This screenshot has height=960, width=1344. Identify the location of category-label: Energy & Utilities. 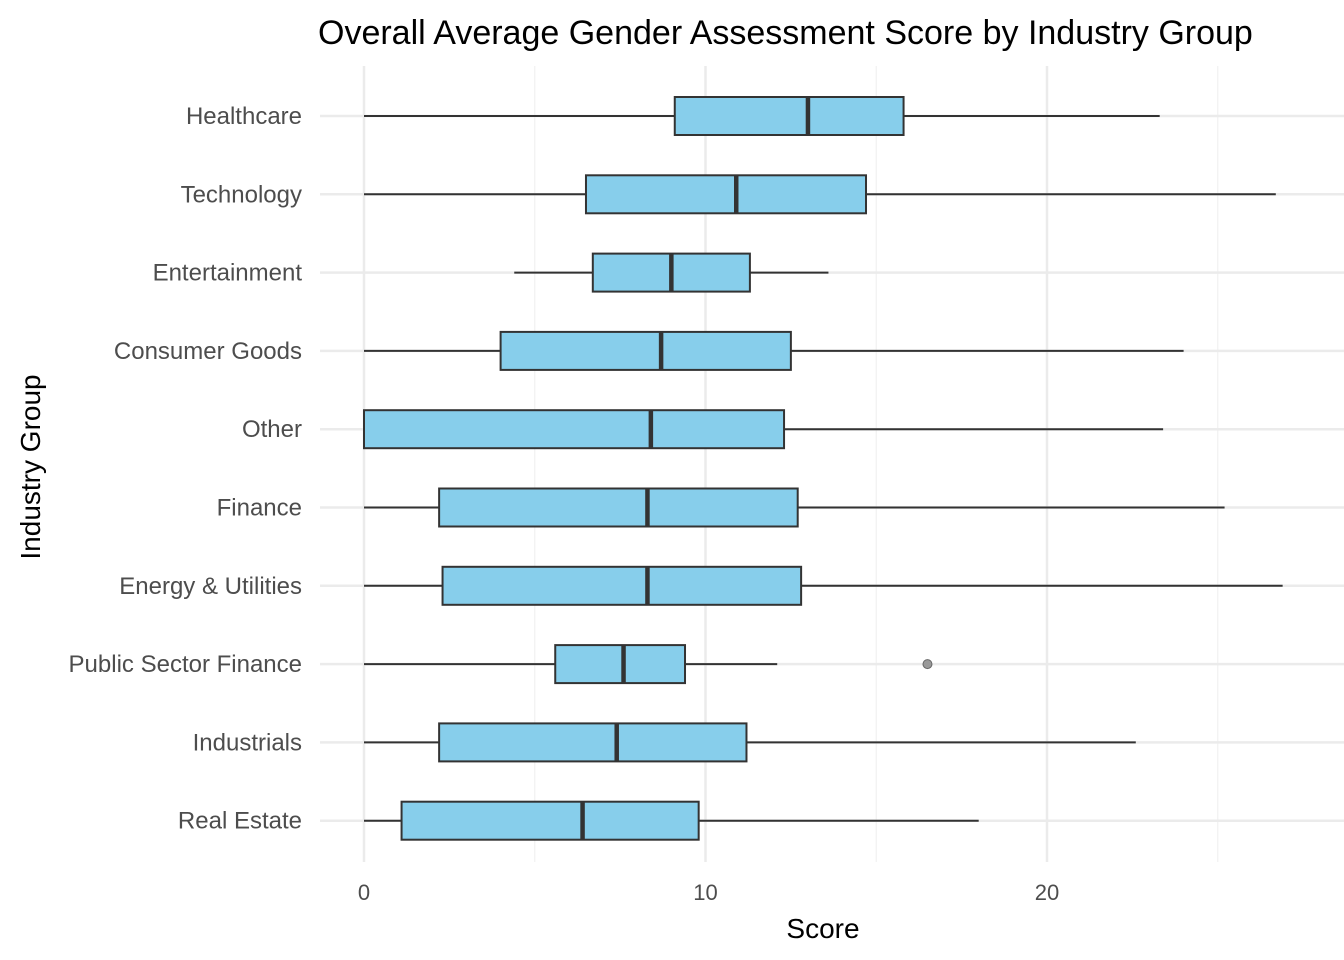
(210, 586).